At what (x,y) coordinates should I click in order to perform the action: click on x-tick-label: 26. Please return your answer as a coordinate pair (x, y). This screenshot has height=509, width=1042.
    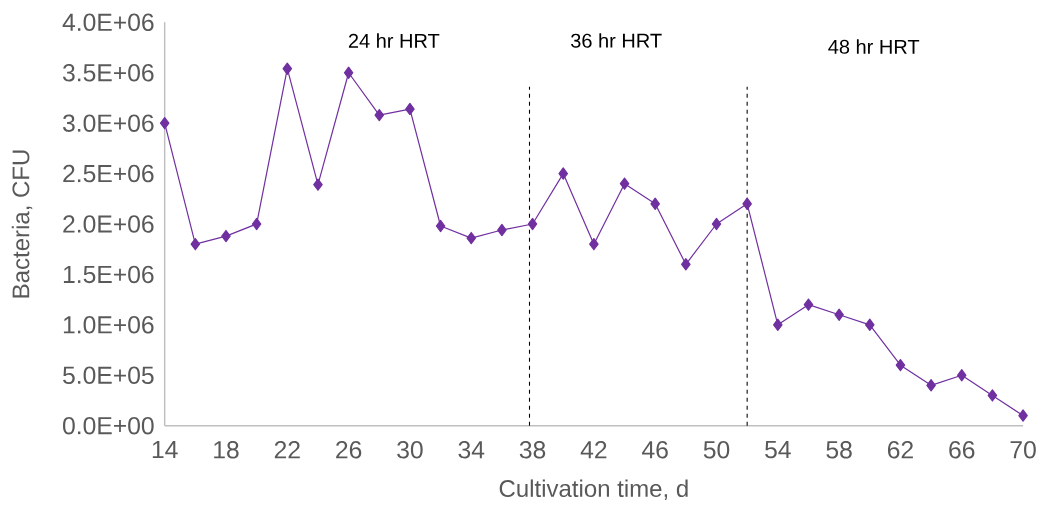
    Looking at the image, I should click on (349, 450).